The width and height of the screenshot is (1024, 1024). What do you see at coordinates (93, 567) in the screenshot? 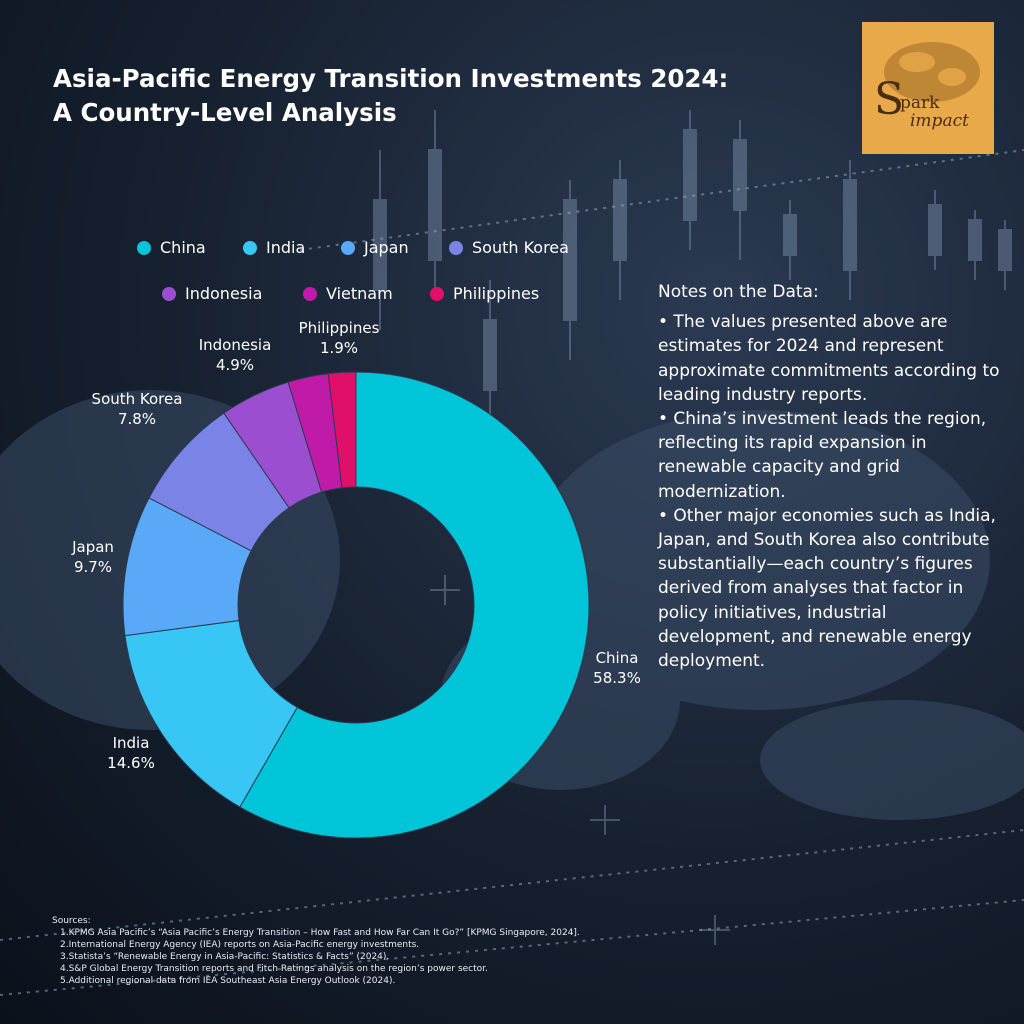
I see `slice-value-label: 9.7%` at bounding box center [93, 567].